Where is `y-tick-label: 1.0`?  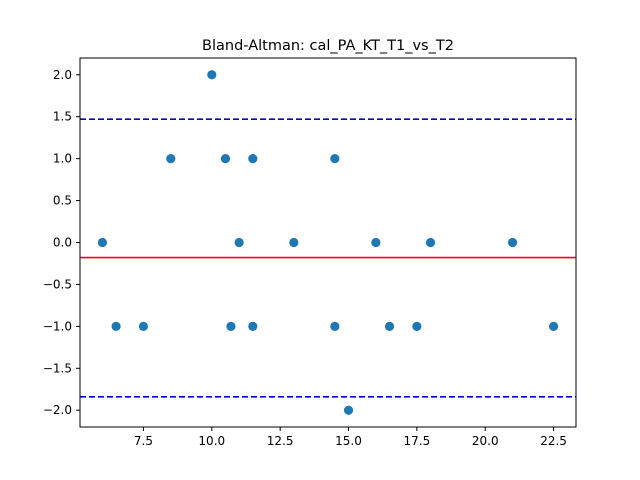
y-tick-label: 1.0 is located at coordinates (62, 159).